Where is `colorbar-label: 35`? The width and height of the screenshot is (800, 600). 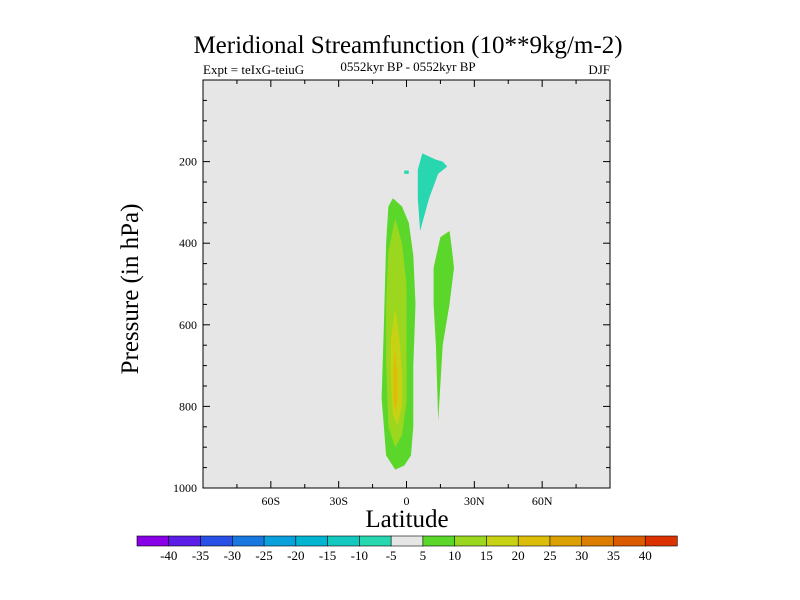 colorbar-label: 35 is located at coordinates (613, 555).